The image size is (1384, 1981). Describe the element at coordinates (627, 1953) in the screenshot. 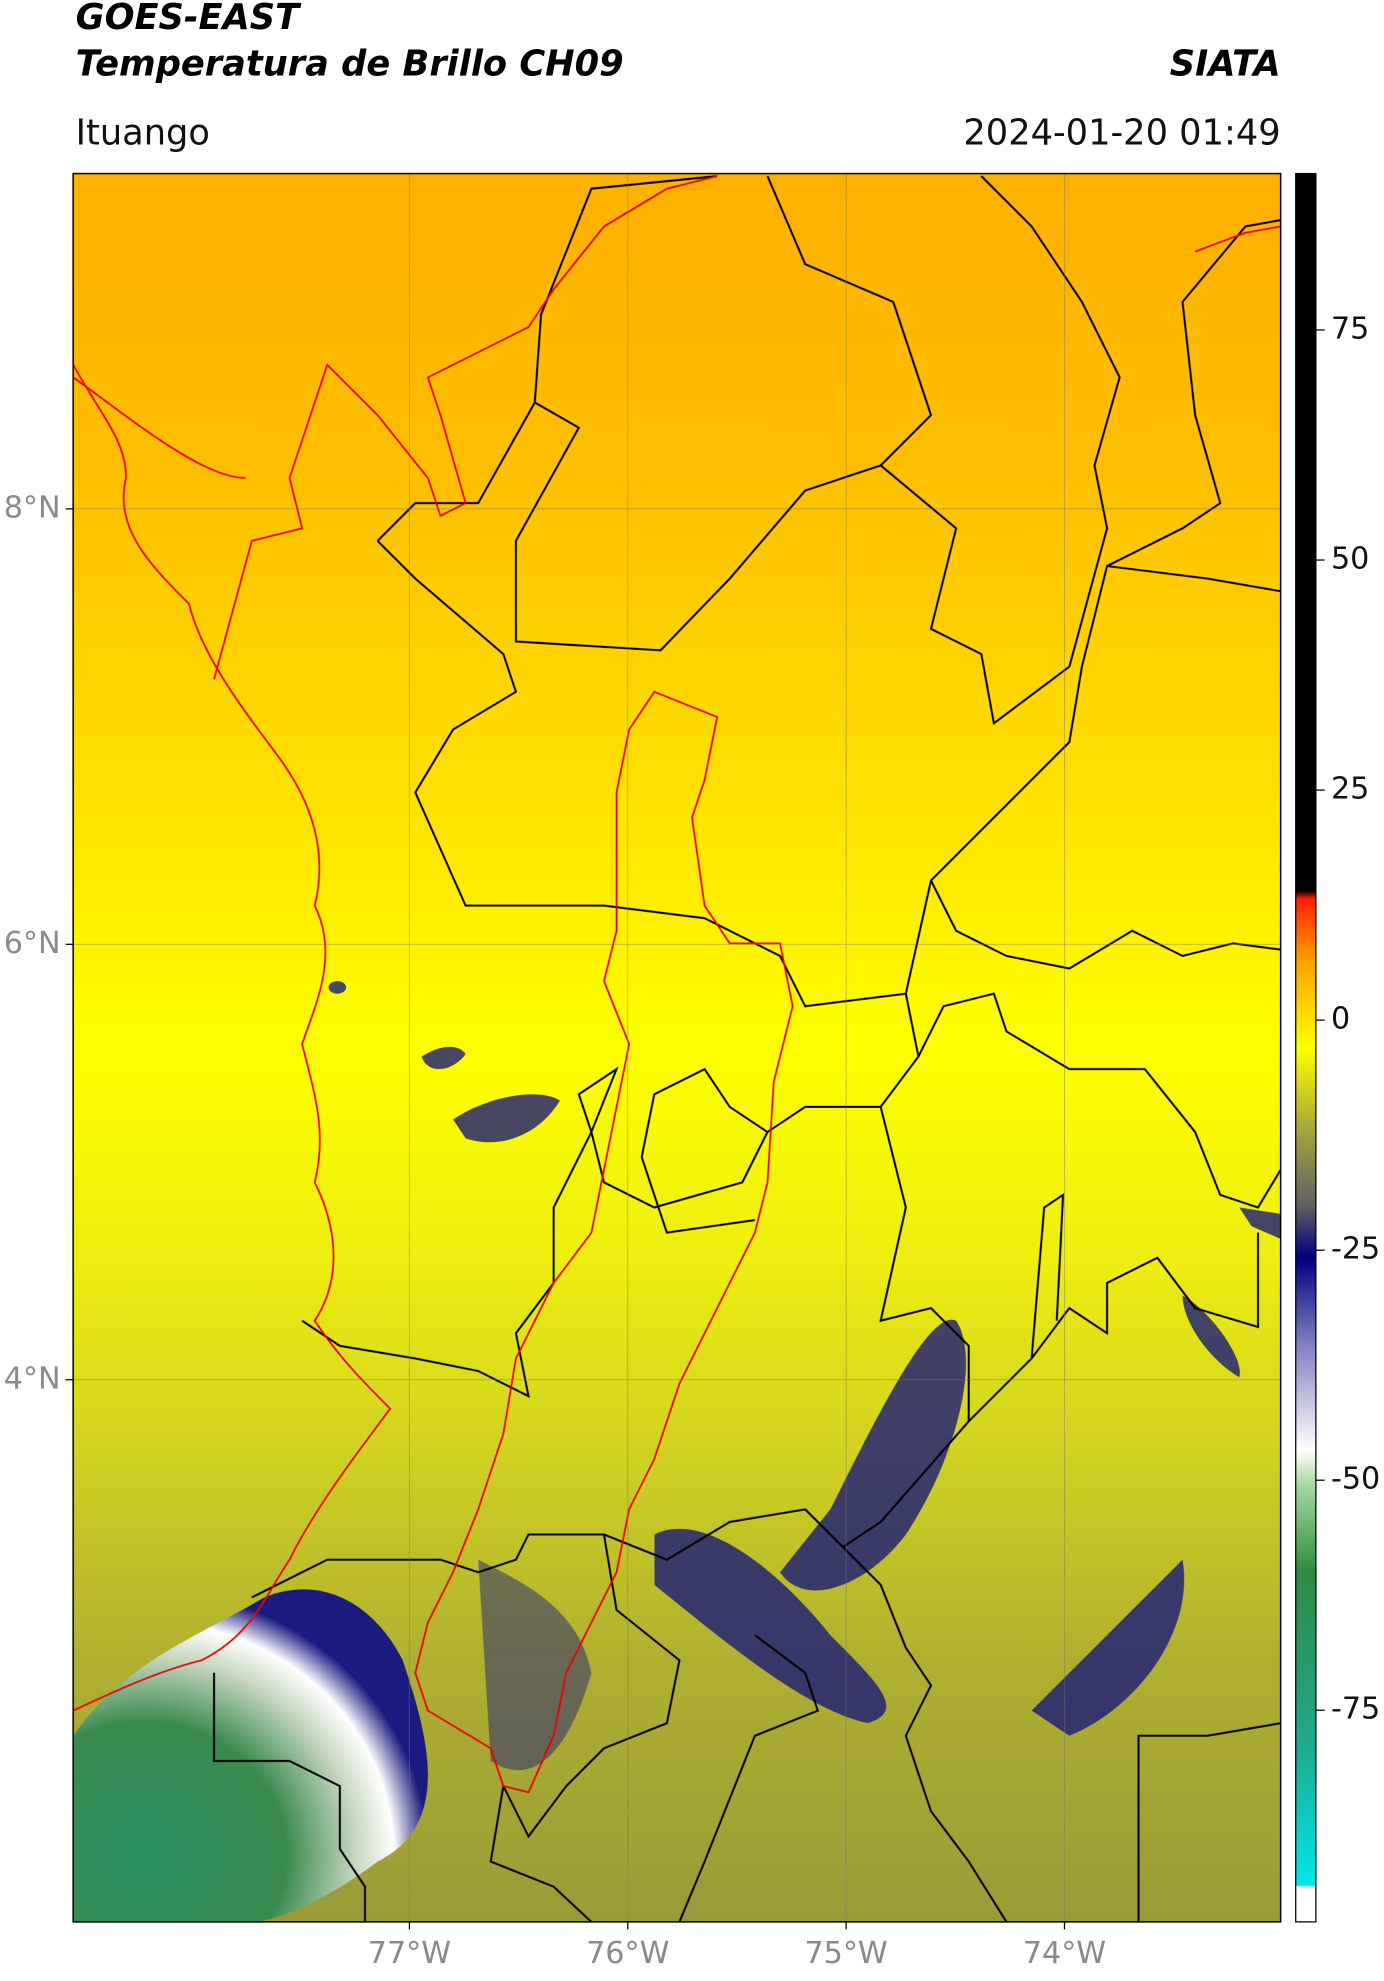

I see `x-tick-label: 76°W` at that location.